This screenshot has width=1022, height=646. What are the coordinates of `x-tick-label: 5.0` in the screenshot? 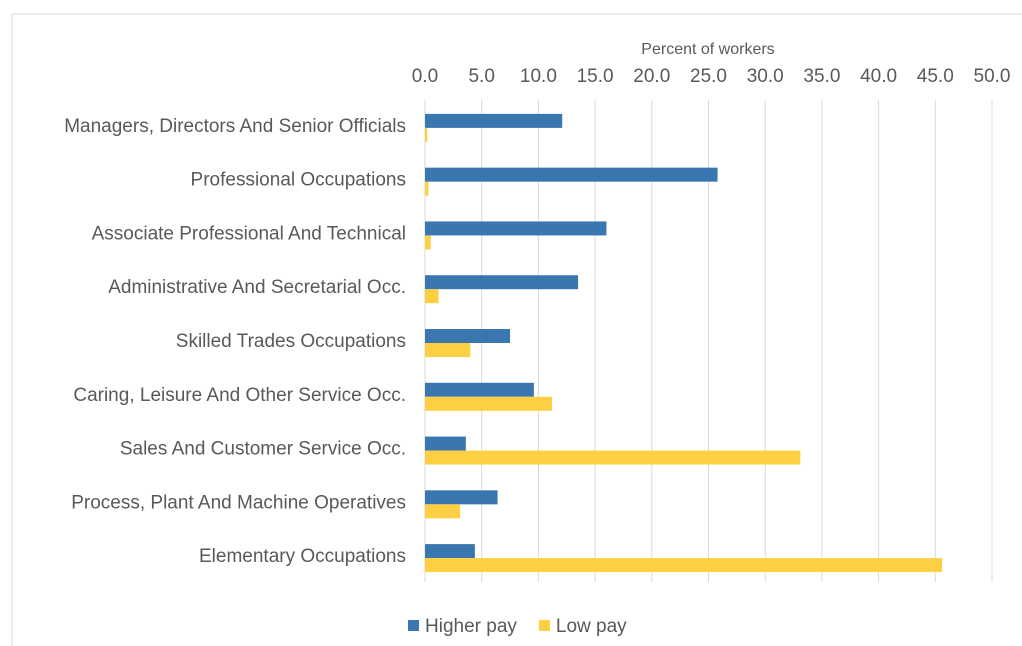 It's located at (481, 76).